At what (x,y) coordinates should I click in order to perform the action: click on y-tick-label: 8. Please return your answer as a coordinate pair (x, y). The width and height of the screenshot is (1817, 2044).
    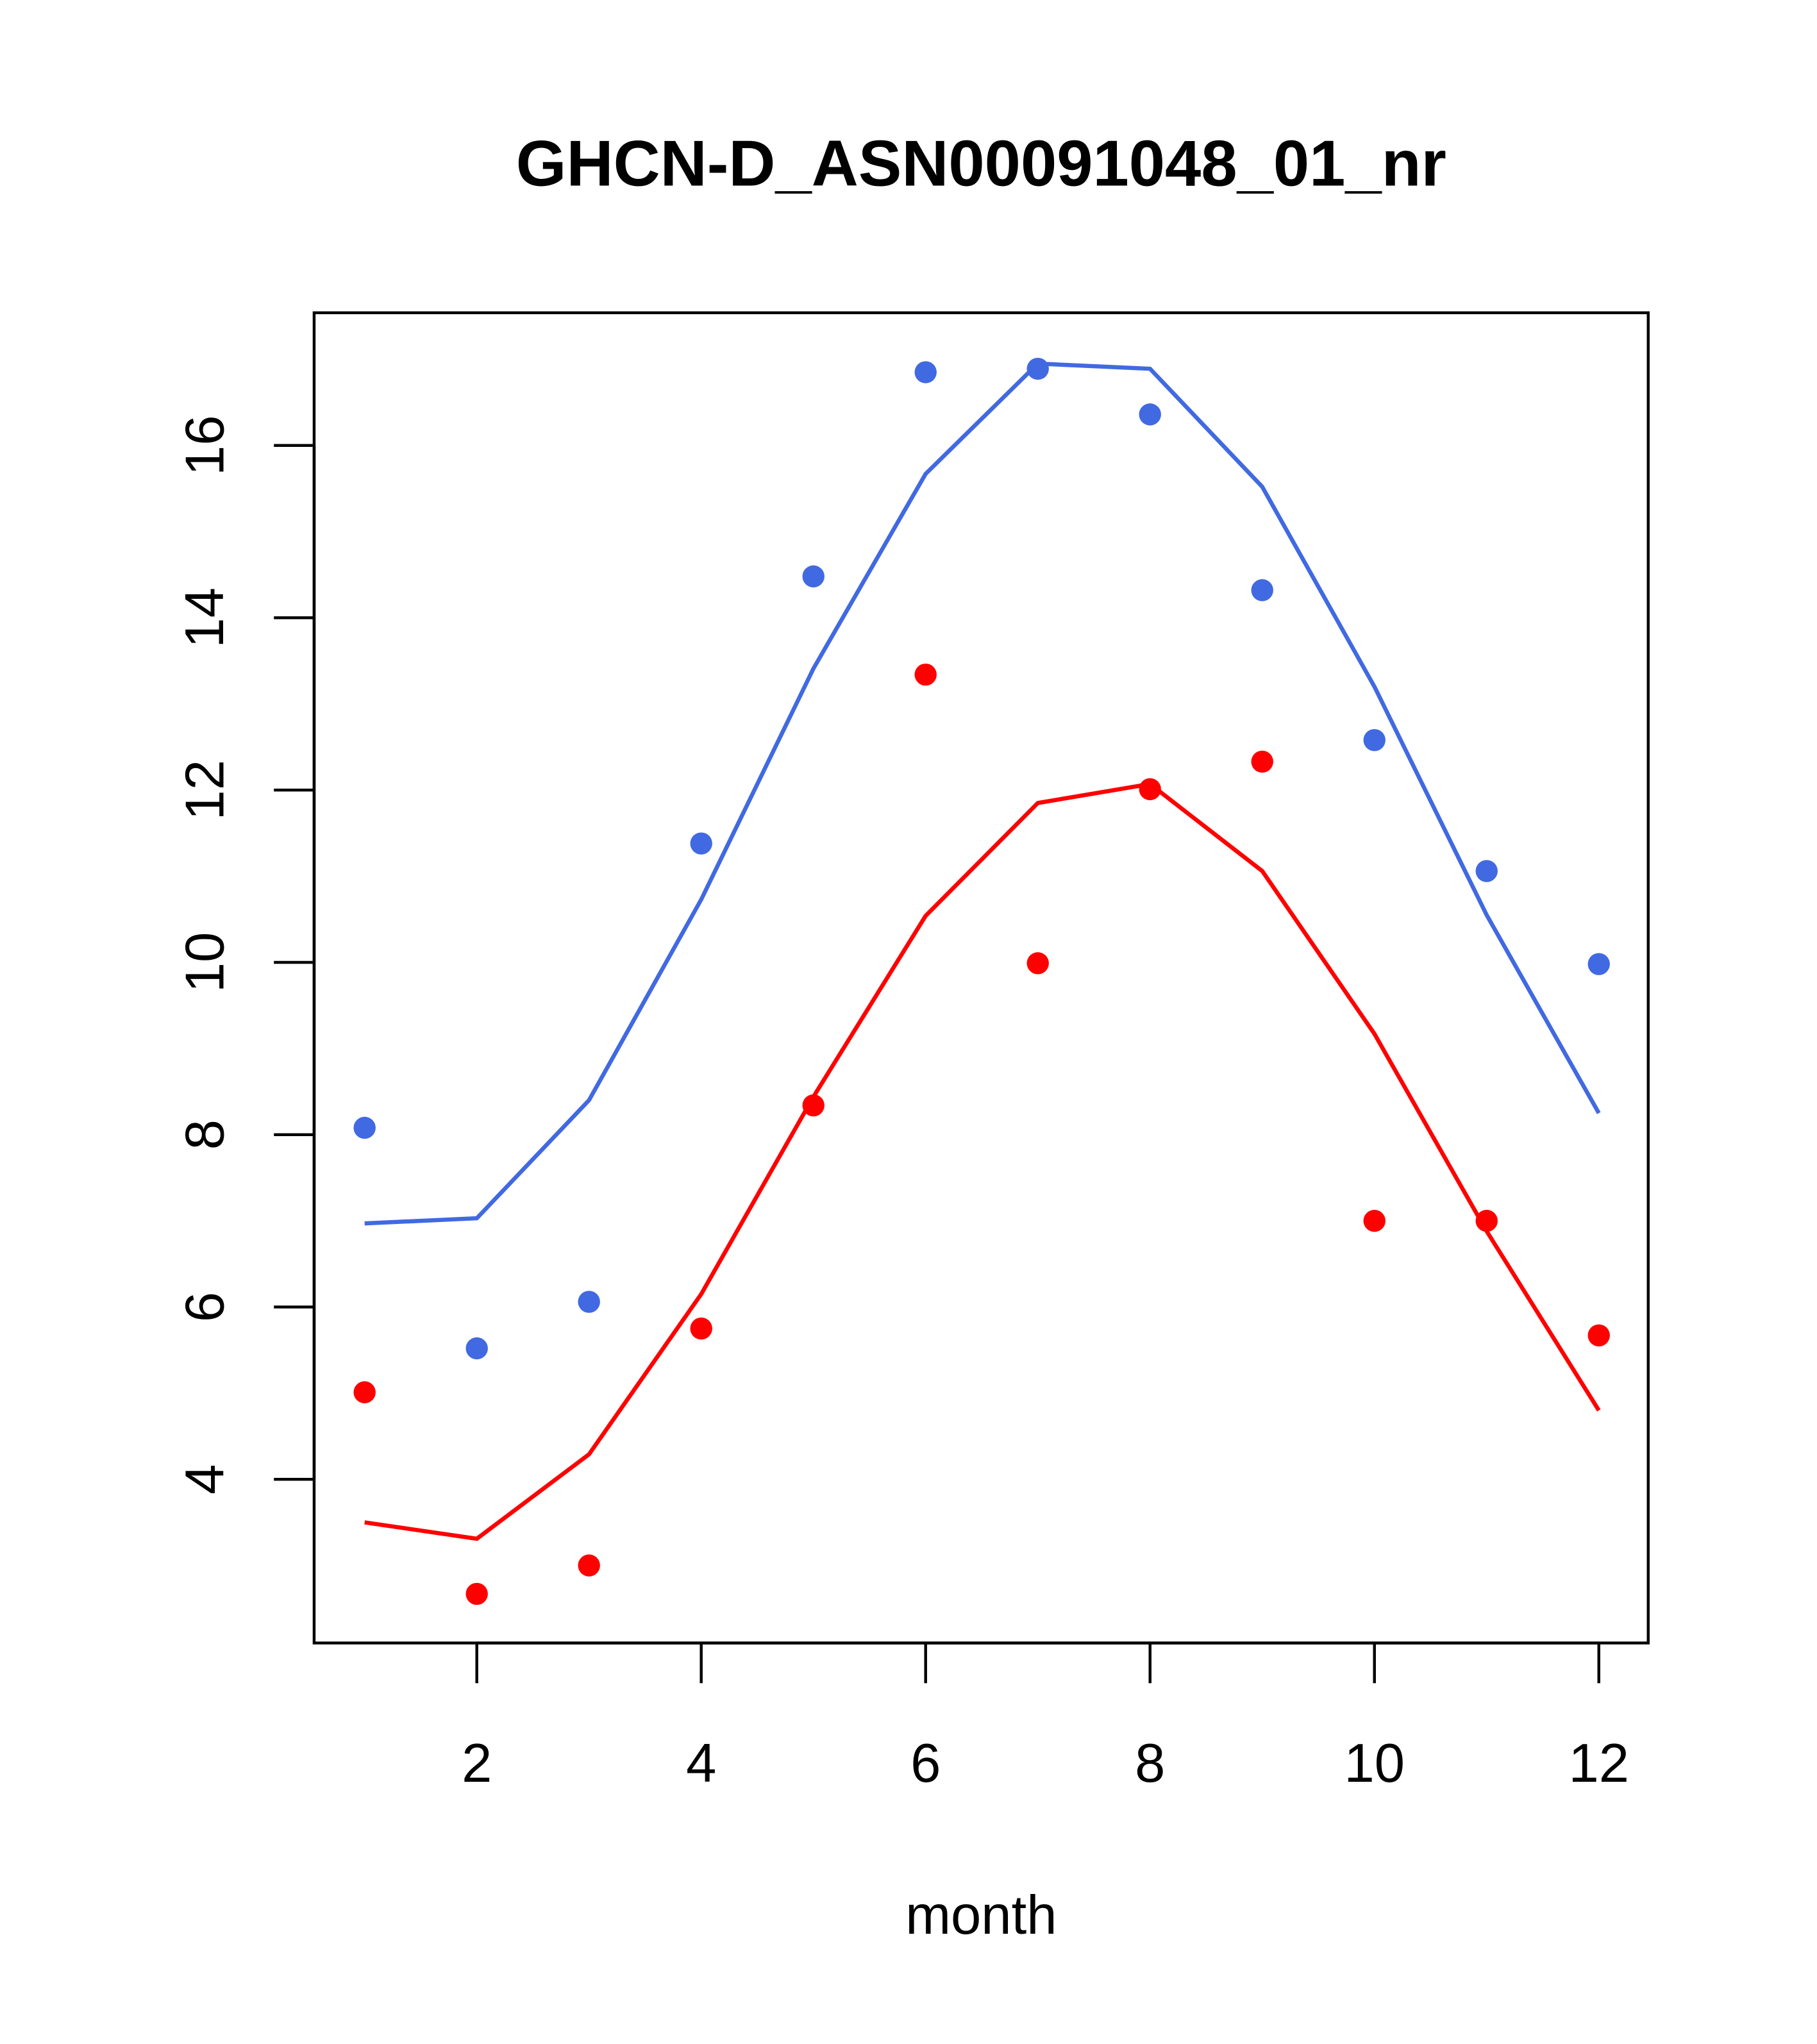
    Looking at the image, I should click on (204, 1134).